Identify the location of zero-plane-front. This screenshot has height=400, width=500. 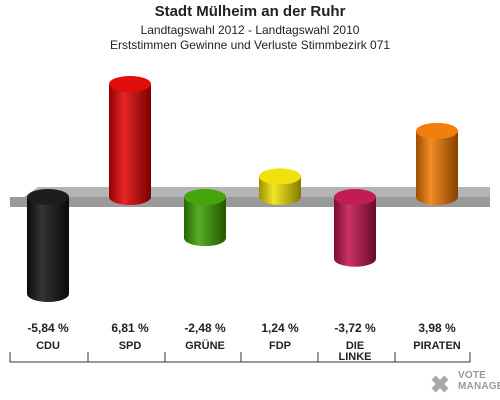
(250, 202).